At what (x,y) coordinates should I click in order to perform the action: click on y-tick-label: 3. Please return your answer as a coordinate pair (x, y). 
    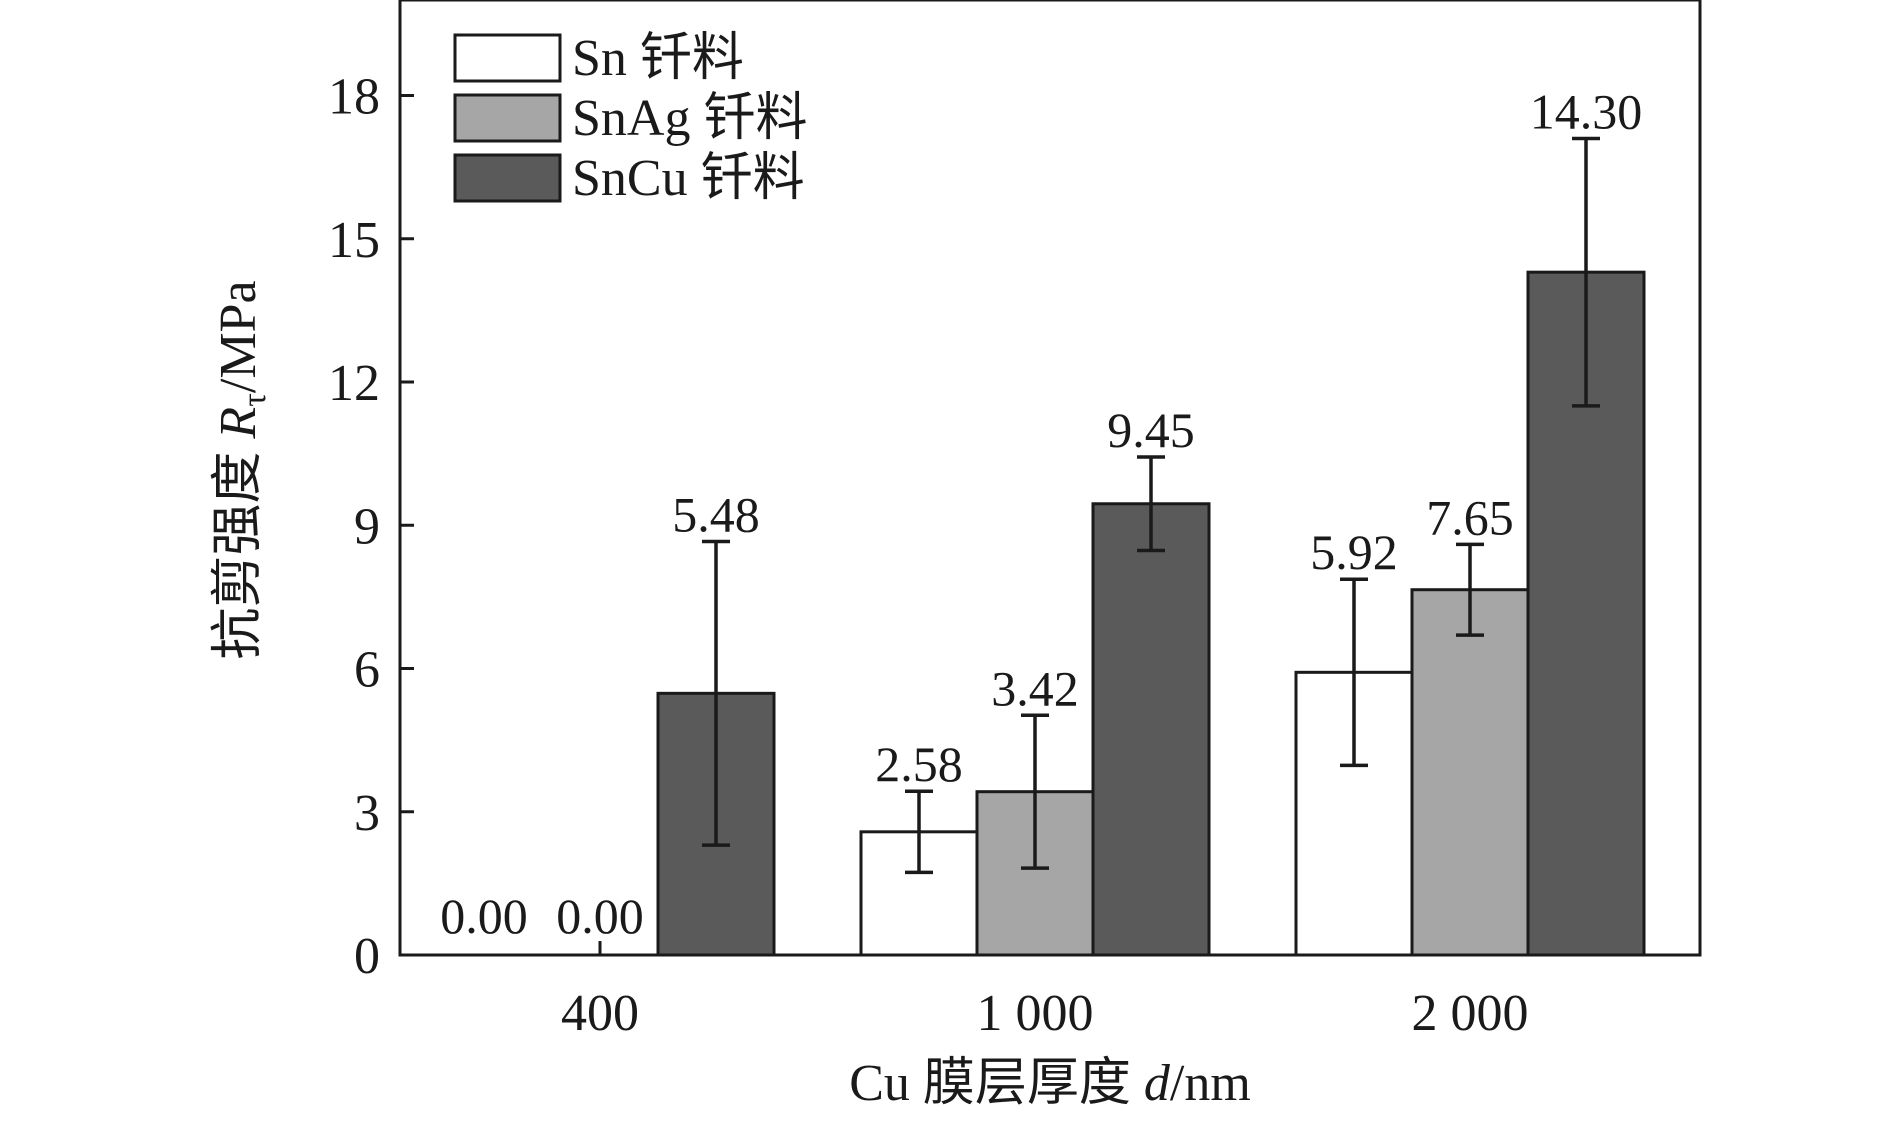
    Looking at the image, I should click on (367, 813).